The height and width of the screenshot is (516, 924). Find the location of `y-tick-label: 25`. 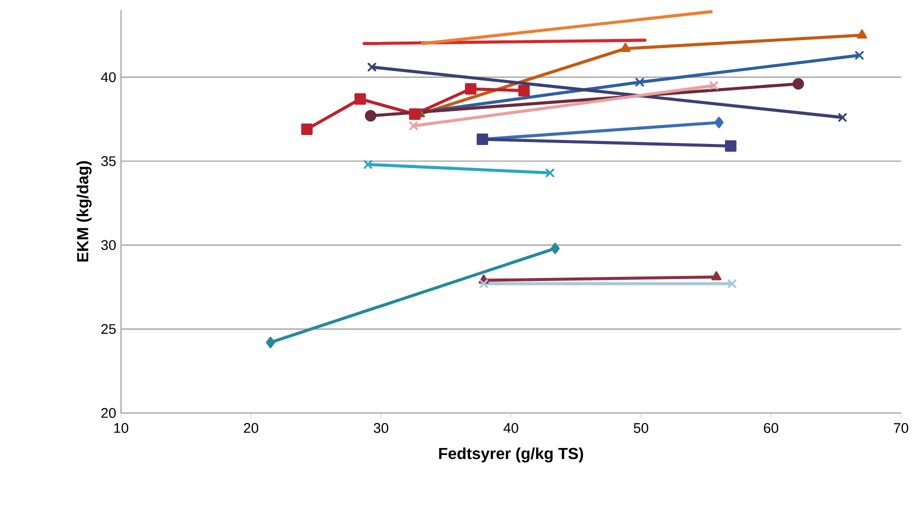

y-tick-label: 25 is located at coordinates (108, 329).